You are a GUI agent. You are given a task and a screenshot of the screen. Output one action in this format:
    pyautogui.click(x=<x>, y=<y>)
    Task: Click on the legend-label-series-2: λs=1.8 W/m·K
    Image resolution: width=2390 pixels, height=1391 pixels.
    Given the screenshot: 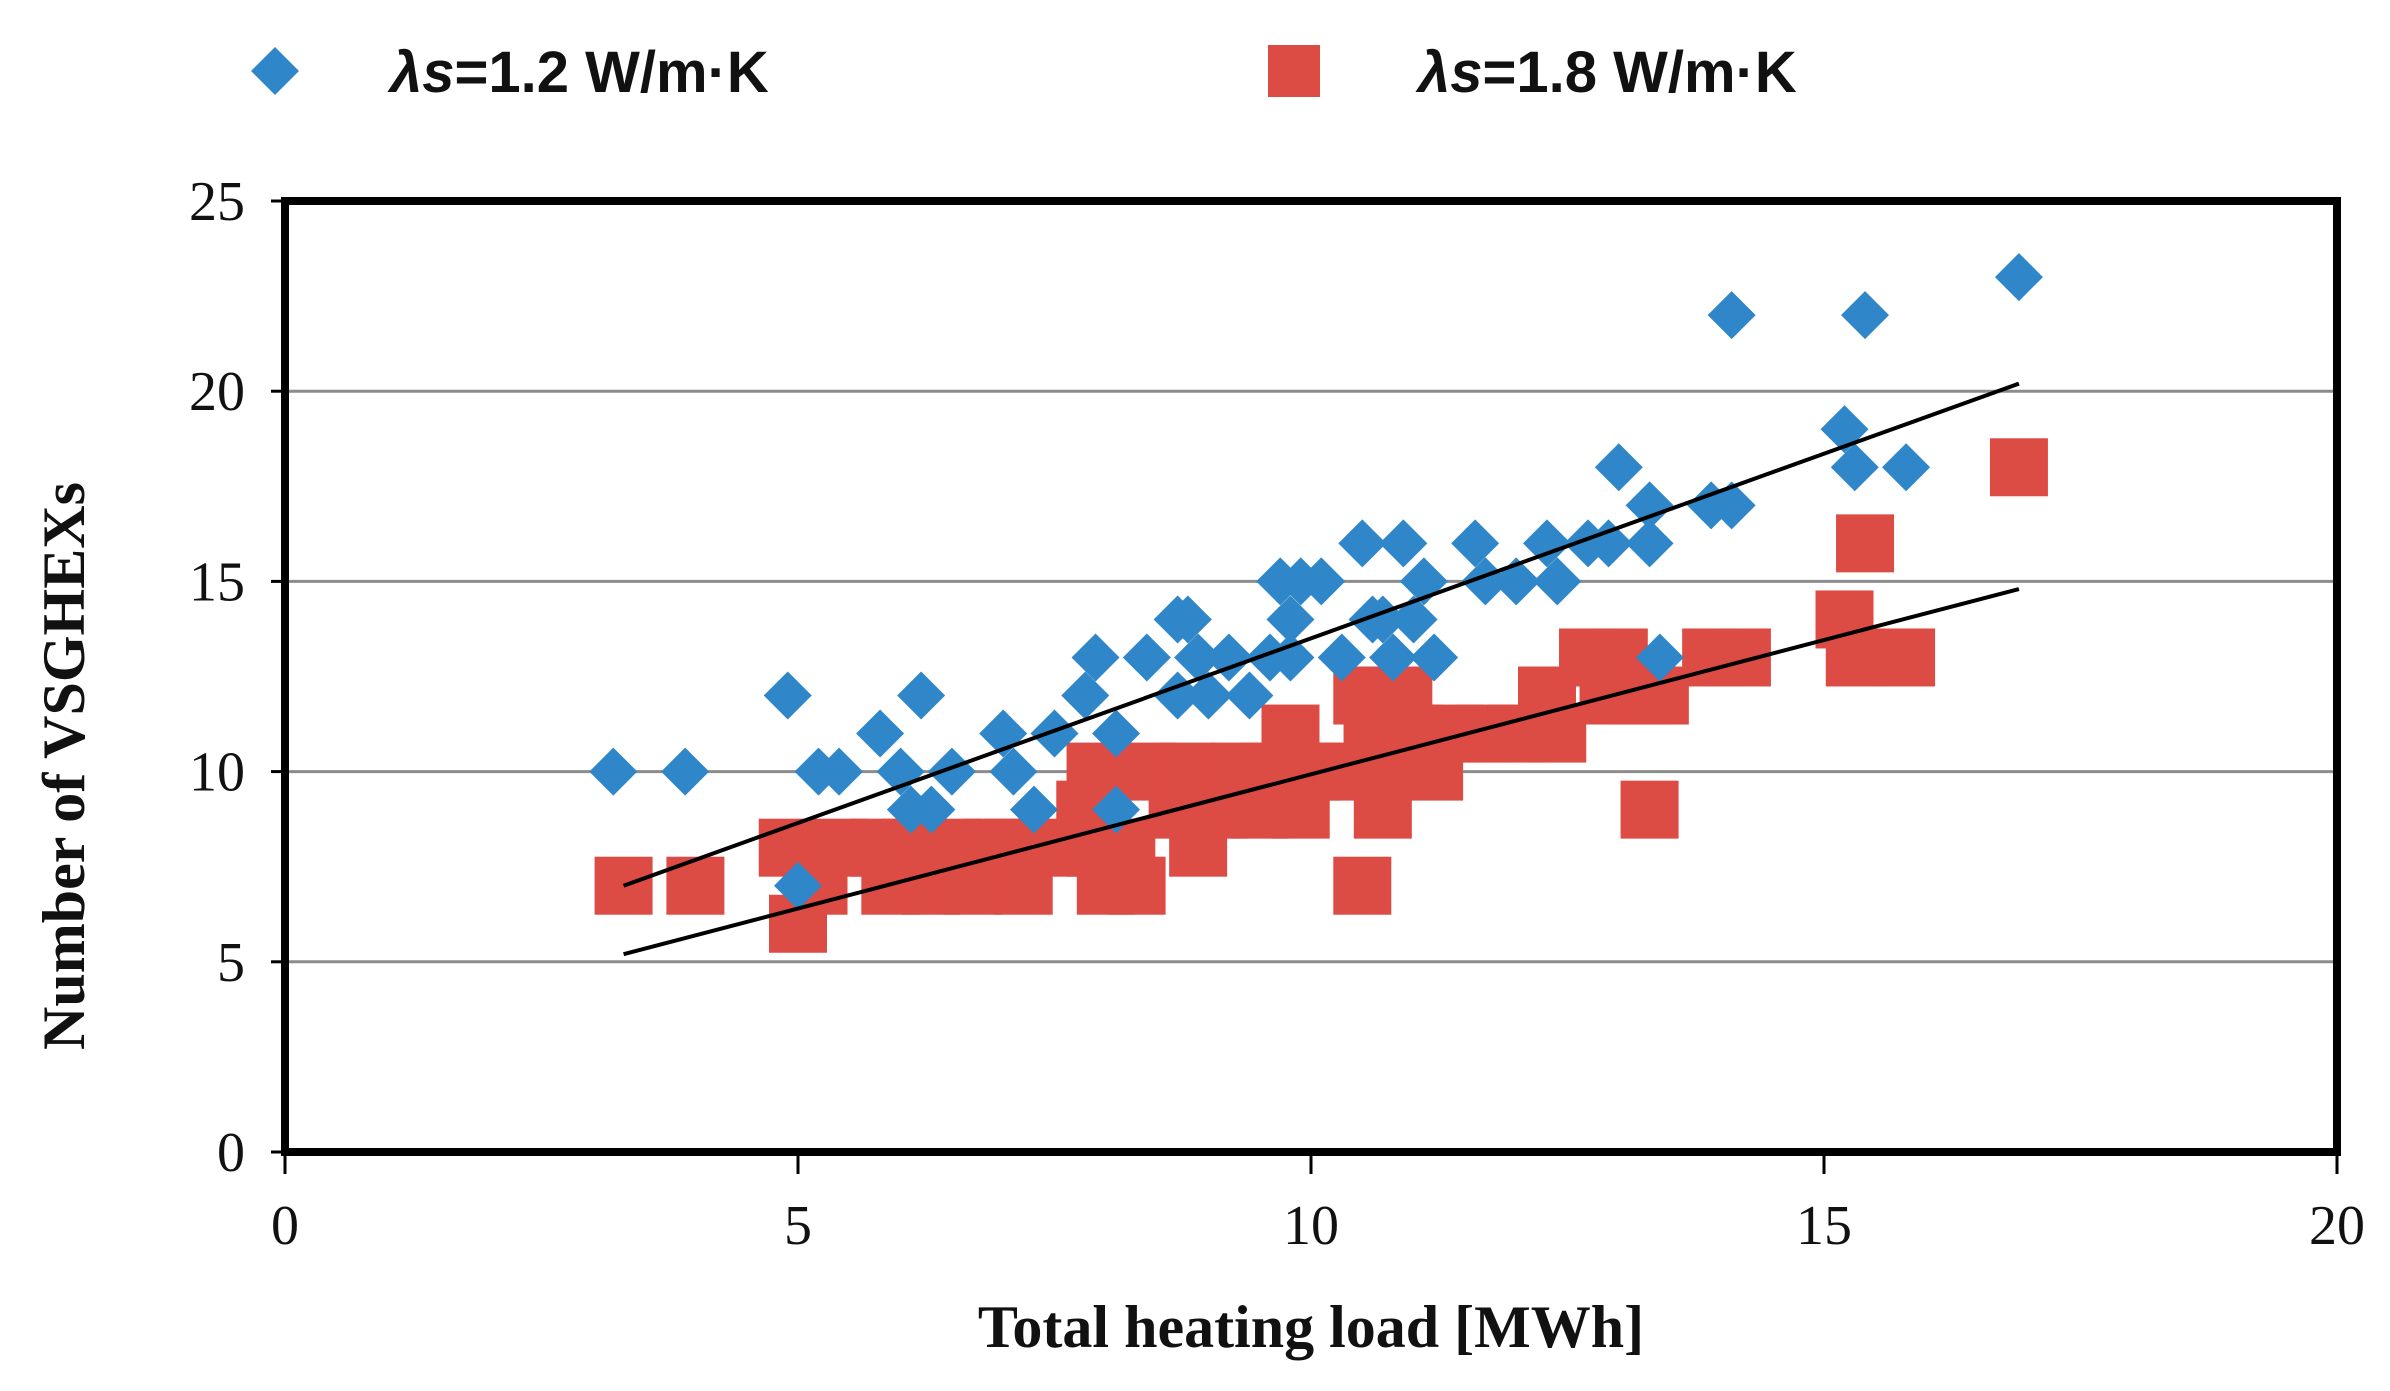 What is the action you would take?
    pyautogui.click(x=1606, y=72)
    